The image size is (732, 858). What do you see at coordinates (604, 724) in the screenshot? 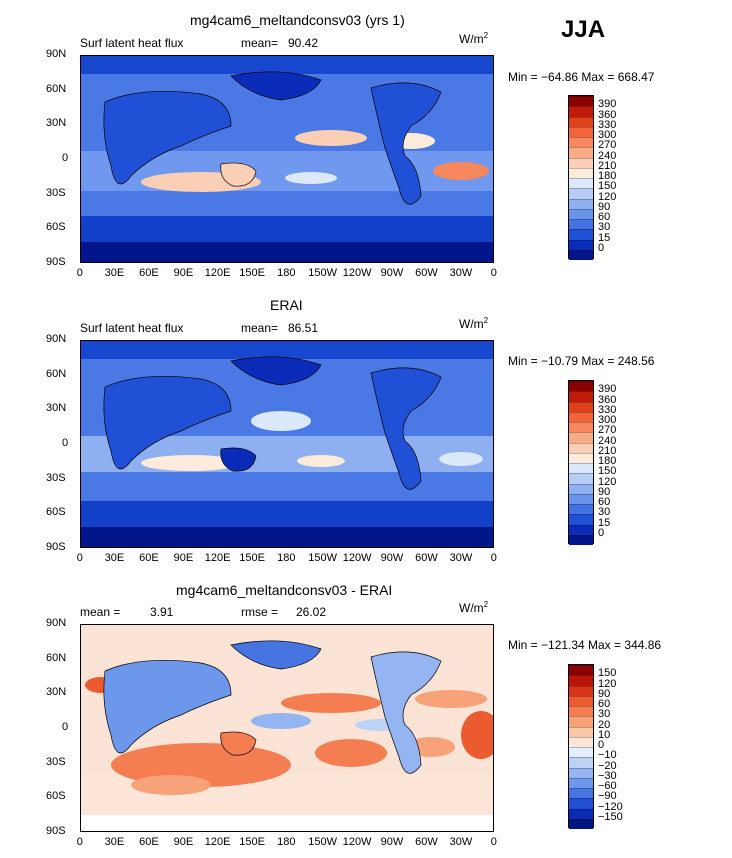
I see `colorbar-label: 20` at bounding box center [604, 724].